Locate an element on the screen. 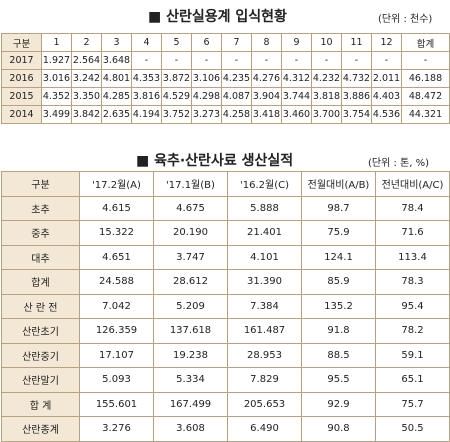 The image size is (450, 442). table-cell: 161.487 is located at coordinates (264, 331).